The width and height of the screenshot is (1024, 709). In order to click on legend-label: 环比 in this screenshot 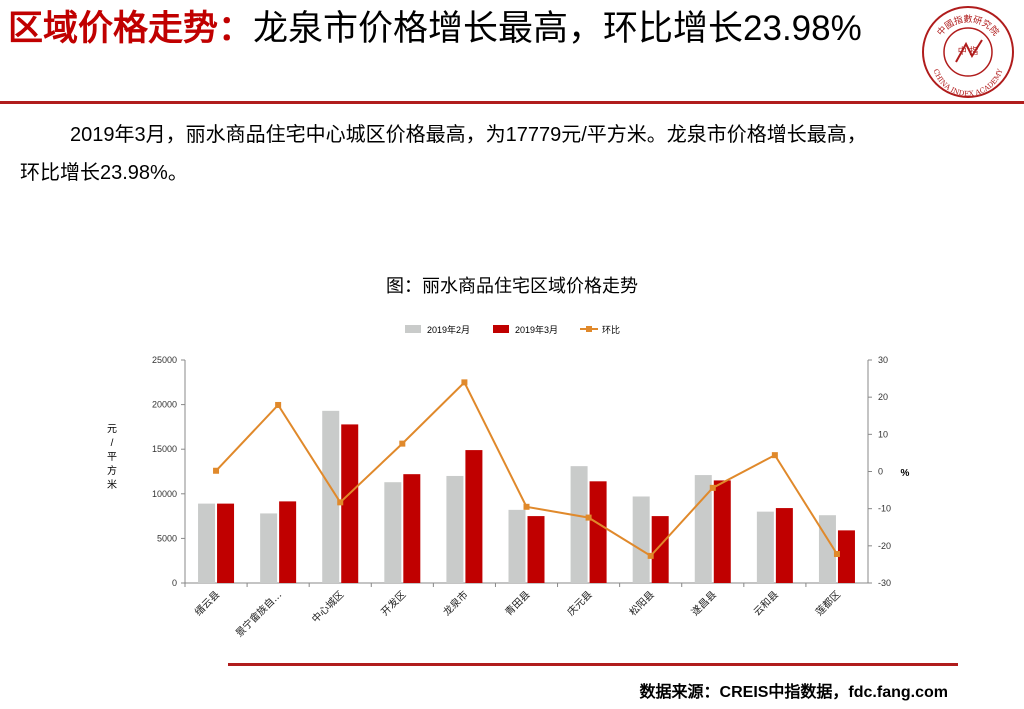, I will do `click(611, 329)`.